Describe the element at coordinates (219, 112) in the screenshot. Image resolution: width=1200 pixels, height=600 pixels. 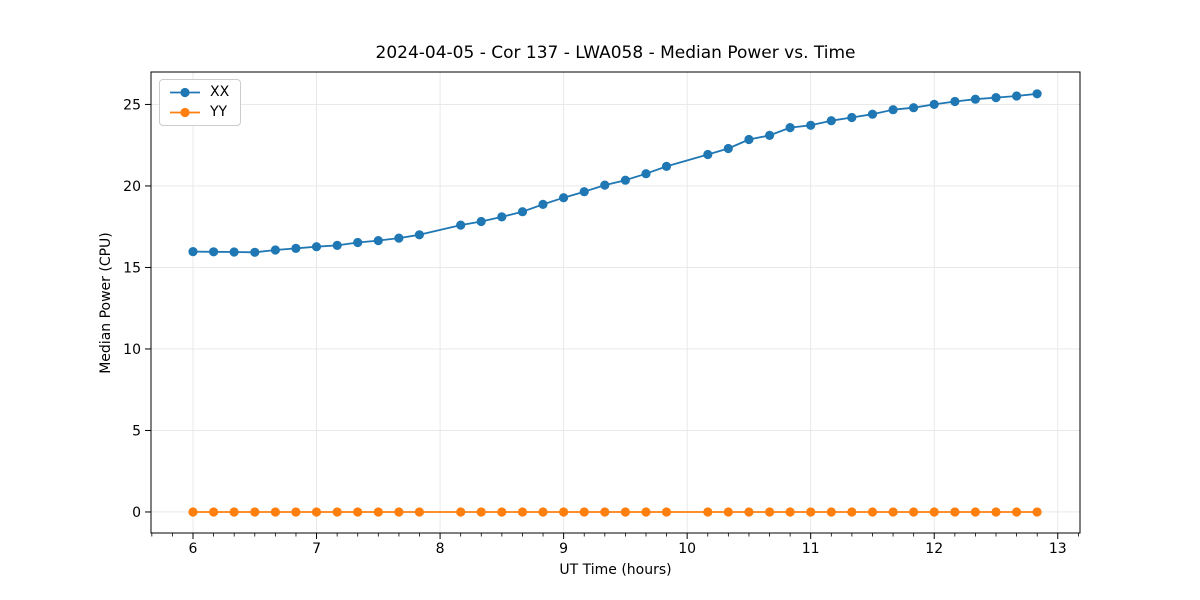
I see `legend-label-yy: YY` at that location.